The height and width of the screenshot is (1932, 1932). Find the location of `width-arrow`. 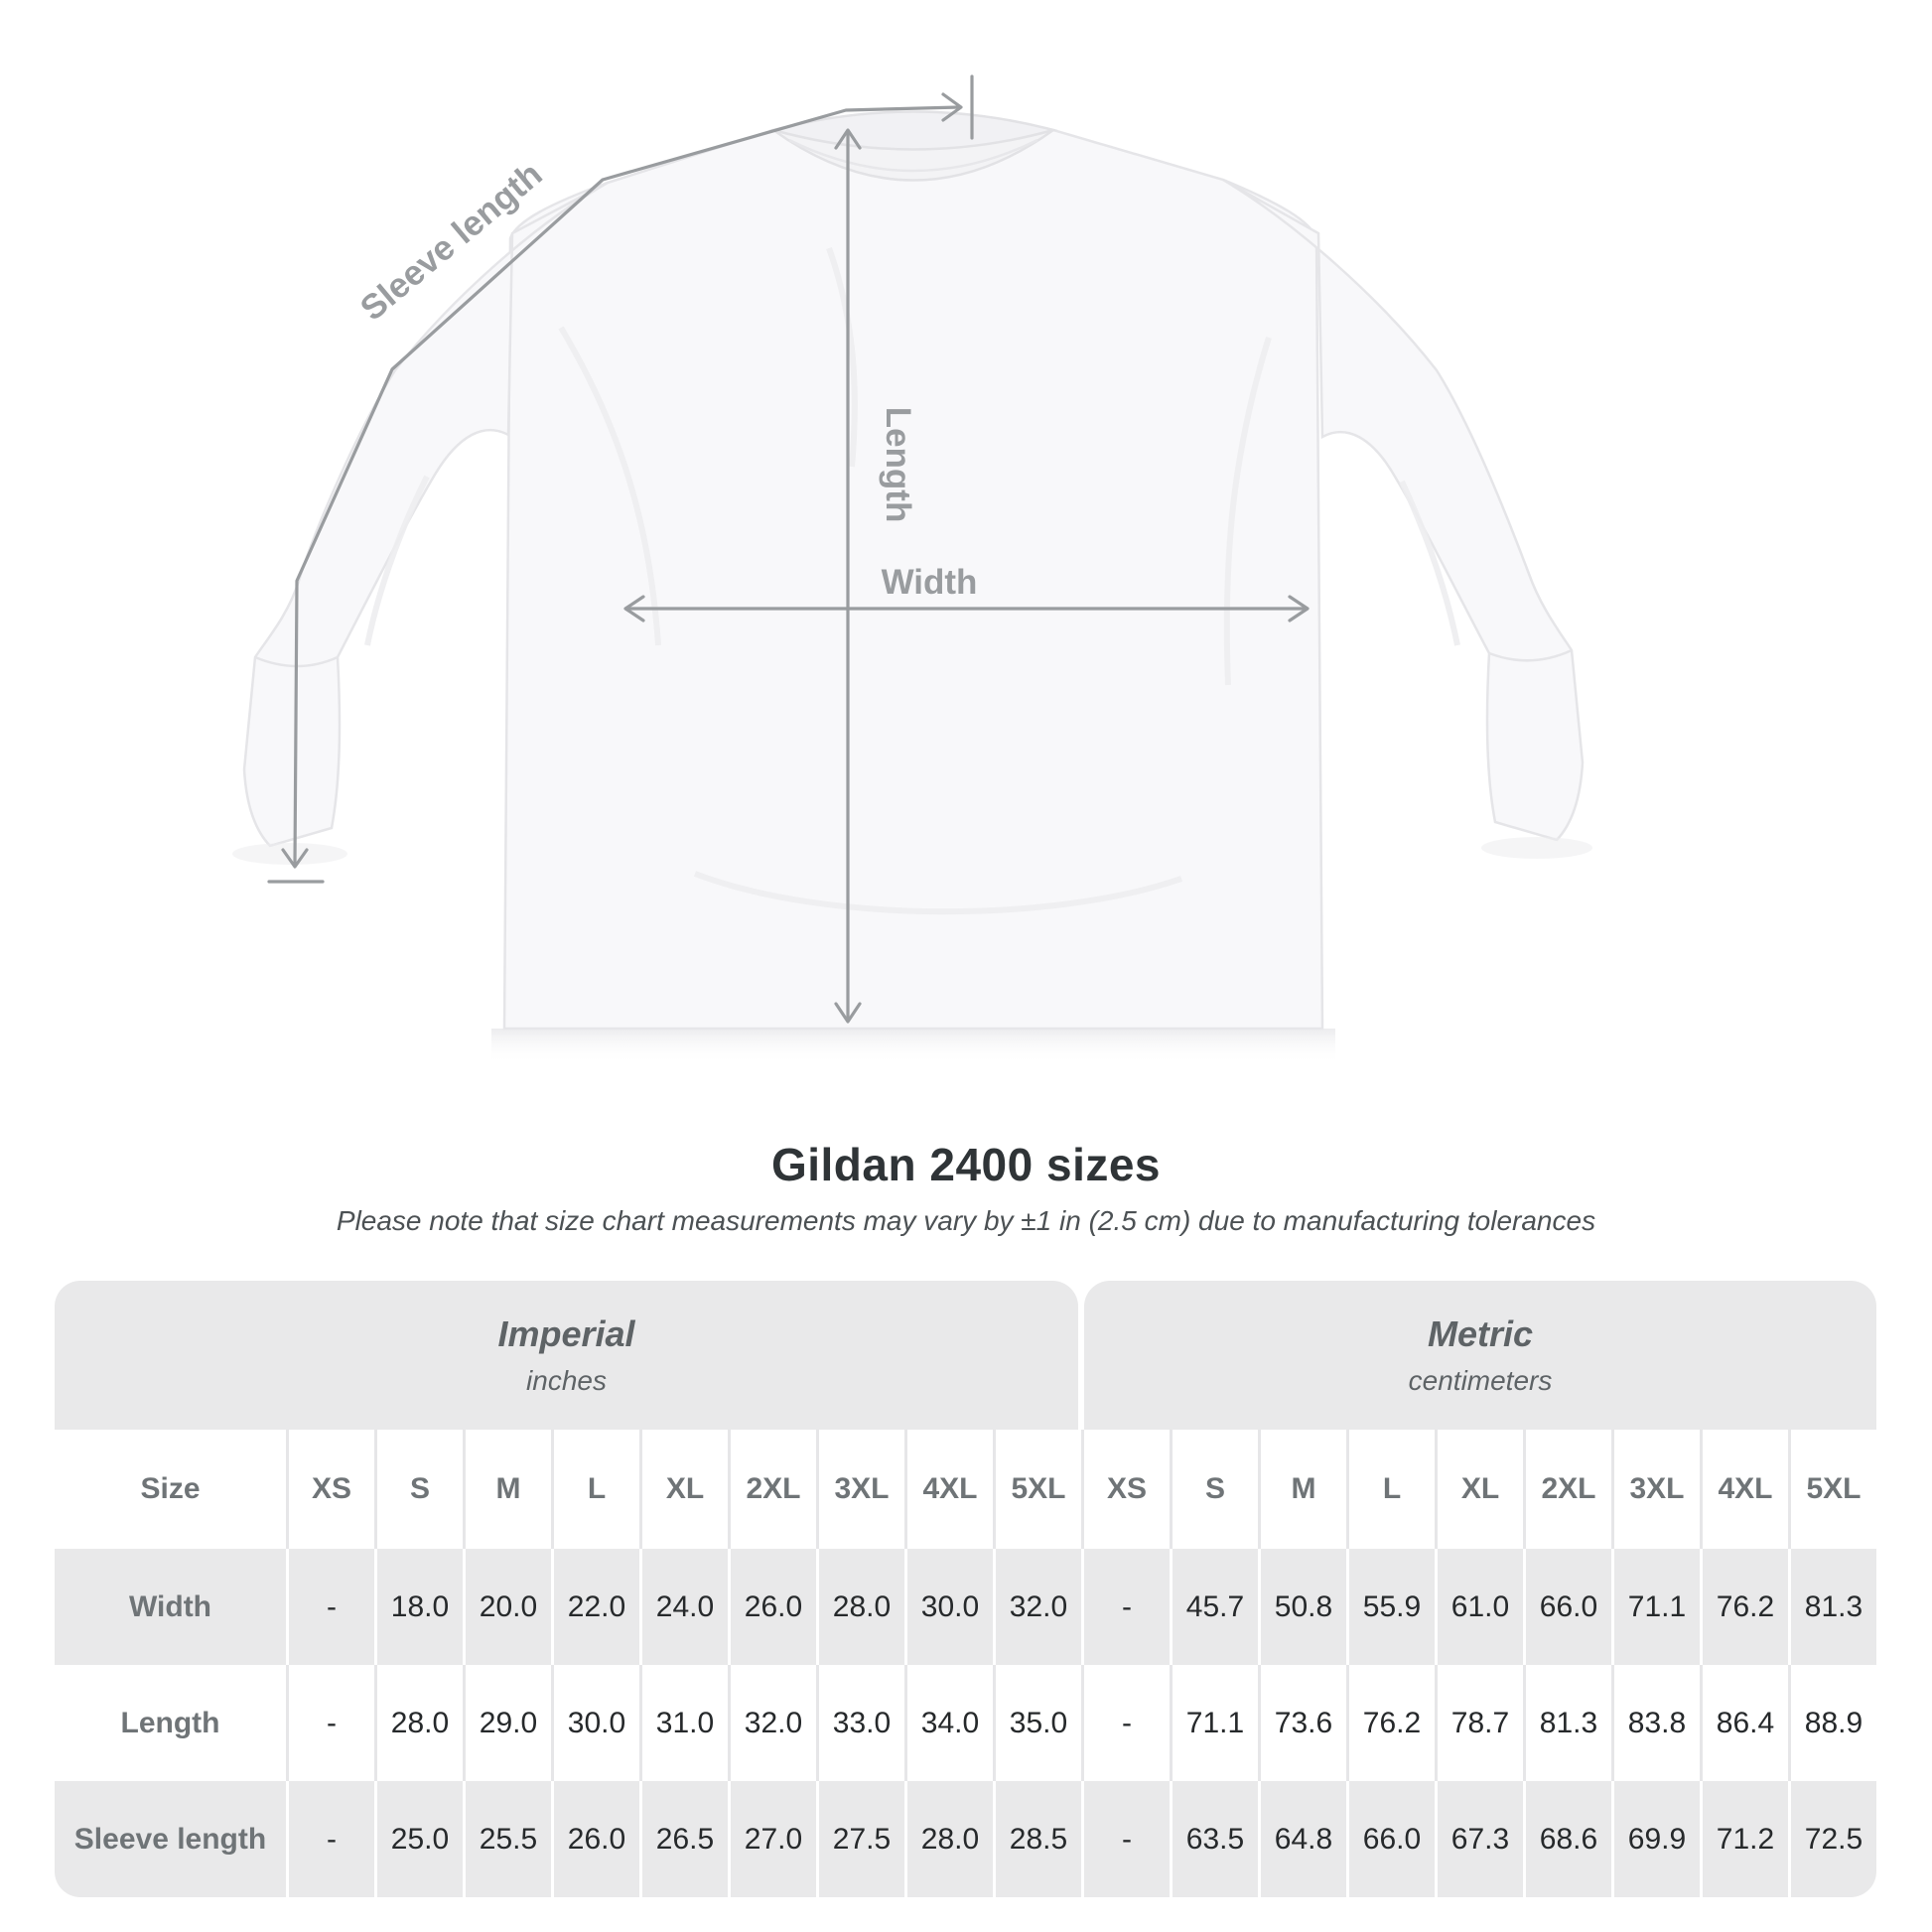

width-arrow is located at coordinates (967, 609).